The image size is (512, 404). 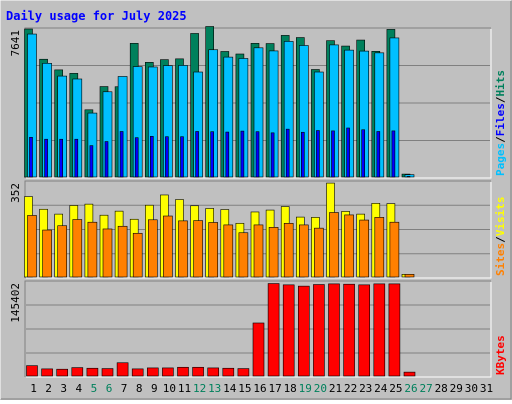 What do you see at coordinates (78, 388) in the screenshot?
I see `x-tick-label-day-4: 4` at bounding box center [78, 388].